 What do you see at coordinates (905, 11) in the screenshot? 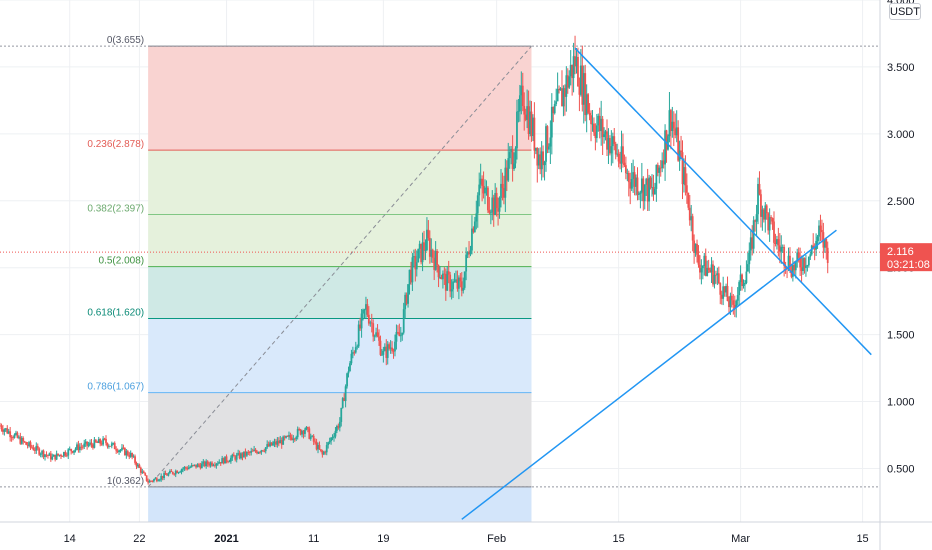
I see `currency-label: USDT` at bounding box center [905, 11].